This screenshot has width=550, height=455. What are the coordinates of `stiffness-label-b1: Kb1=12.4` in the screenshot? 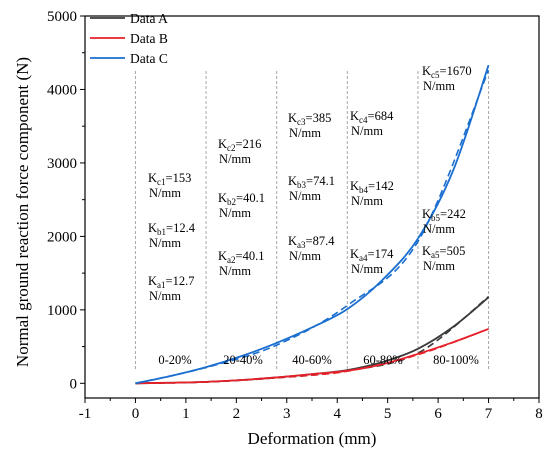 It's located at (172, 229).